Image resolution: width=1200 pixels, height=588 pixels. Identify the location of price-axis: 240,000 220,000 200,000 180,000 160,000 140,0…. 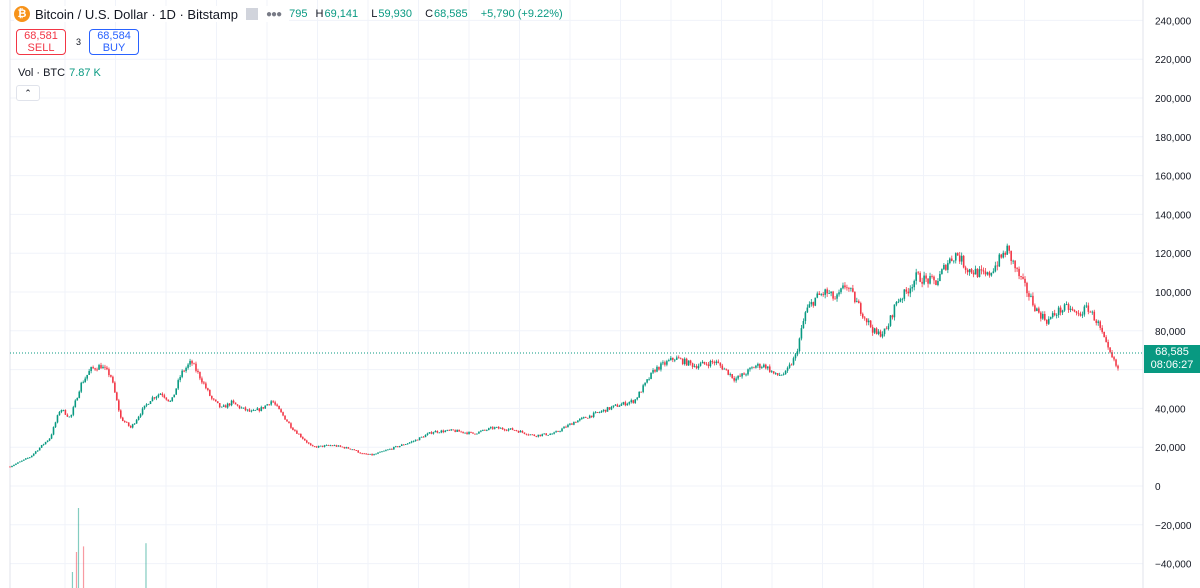
(1173, 293).